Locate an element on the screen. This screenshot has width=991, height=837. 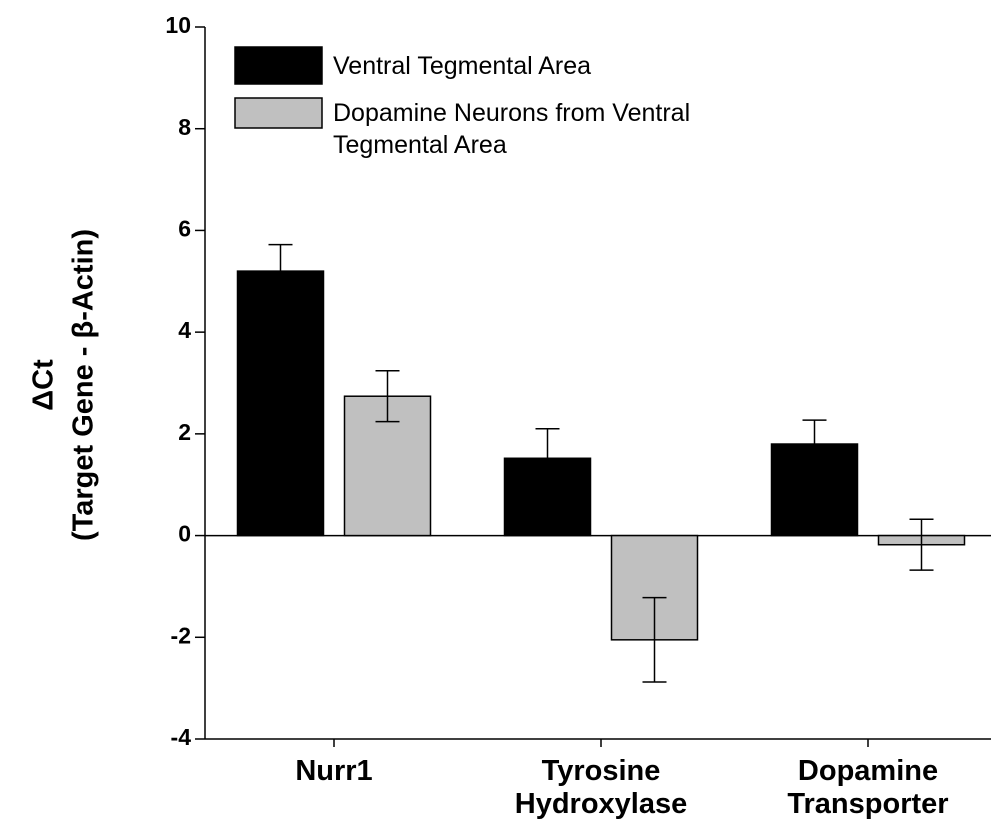
y-tick-label: 2 is located at coordinates (184, 432).